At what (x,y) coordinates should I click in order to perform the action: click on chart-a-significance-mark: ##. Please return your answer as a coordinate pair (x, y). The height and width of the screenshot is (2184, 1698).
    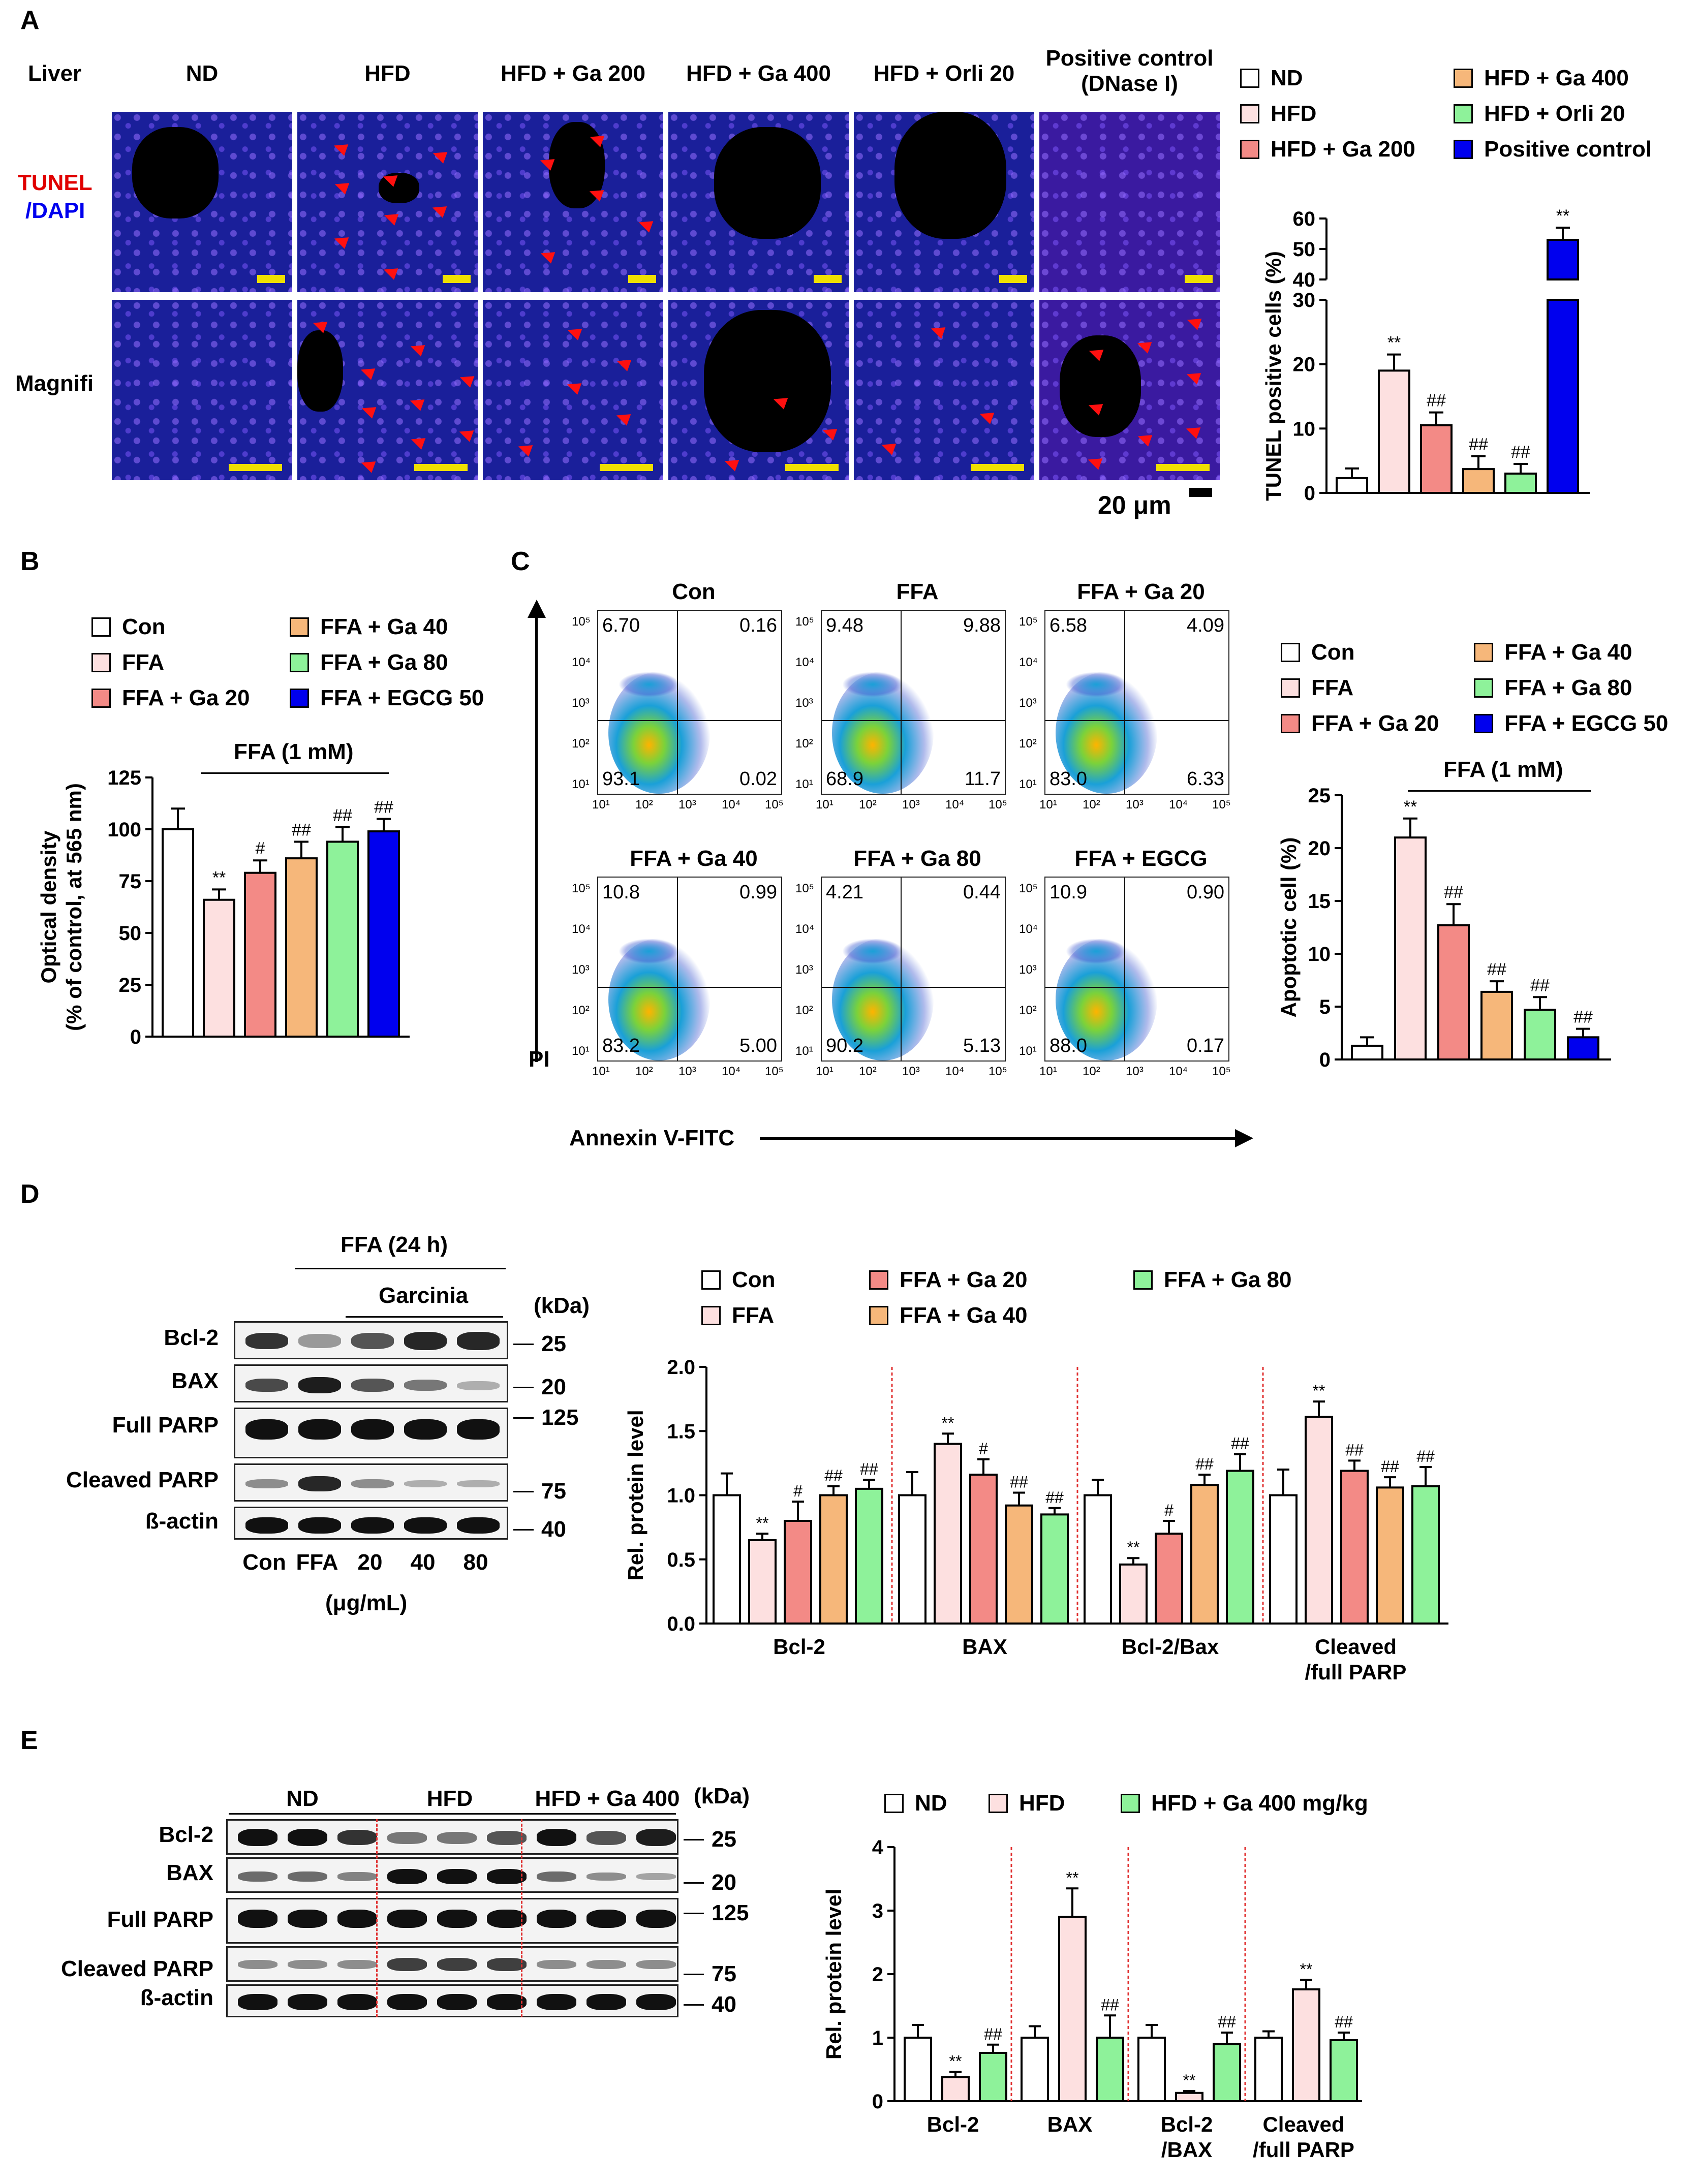
    Looking at the image, I should click on (1520, 452).